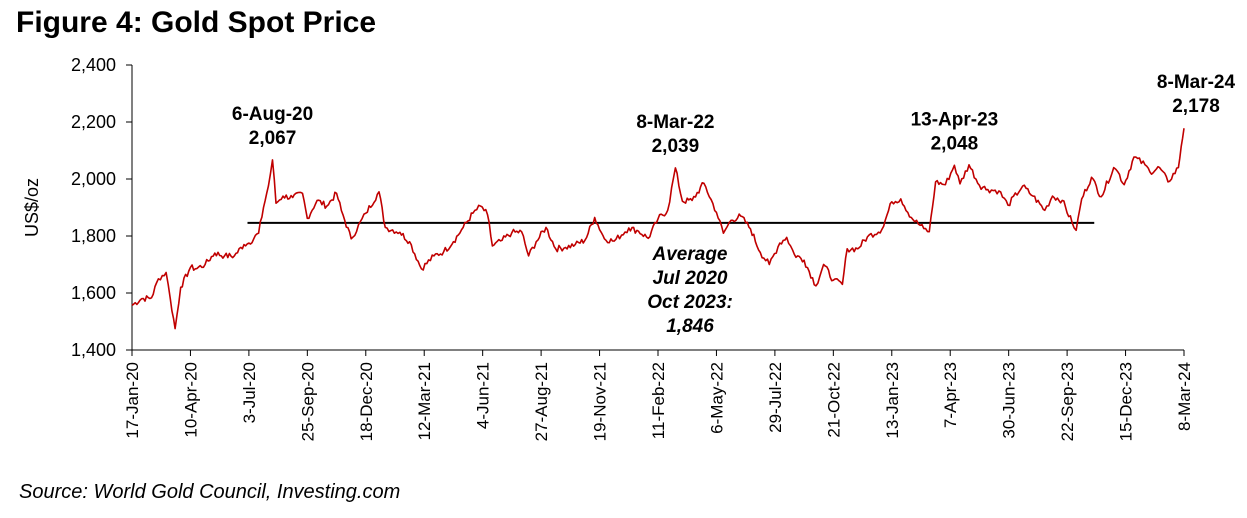  What do you see at coordinates (955, 119) in the screenshot?
I see `annotation-date-label: 13-Apr-23` at bounding box center [955, 119].